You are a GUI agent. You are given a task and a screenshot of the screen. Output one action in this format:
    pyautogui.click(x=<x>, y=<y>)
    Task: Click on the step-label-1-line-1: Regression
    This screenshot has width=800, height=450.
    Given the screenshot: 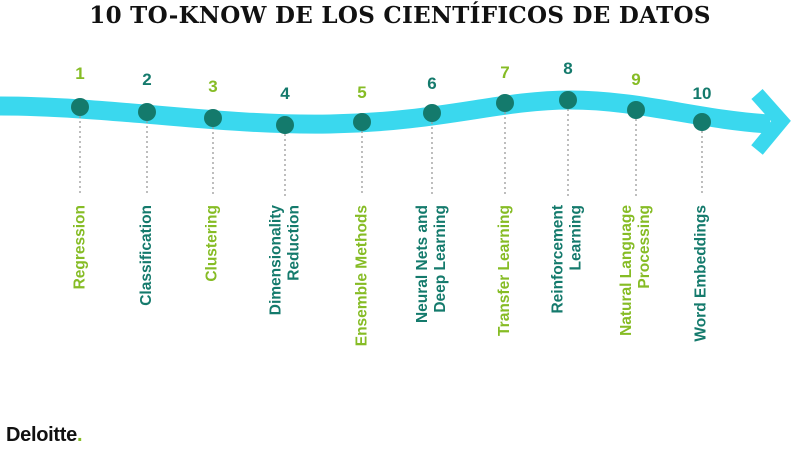 What is the action you would take?
    pyautogui.click(x=79, y=247)
    